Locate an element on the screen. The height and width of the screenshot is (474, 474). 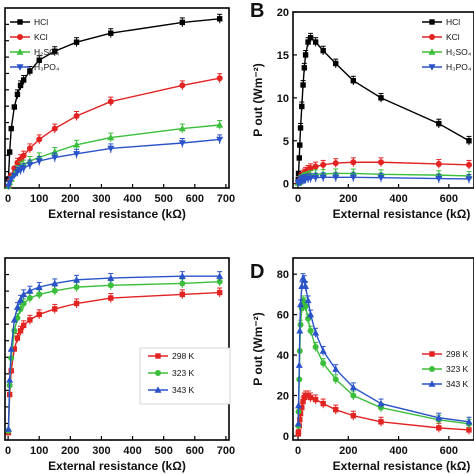
x-axis-label: External resistance (kΩ) is located at coordinates (402, 214).